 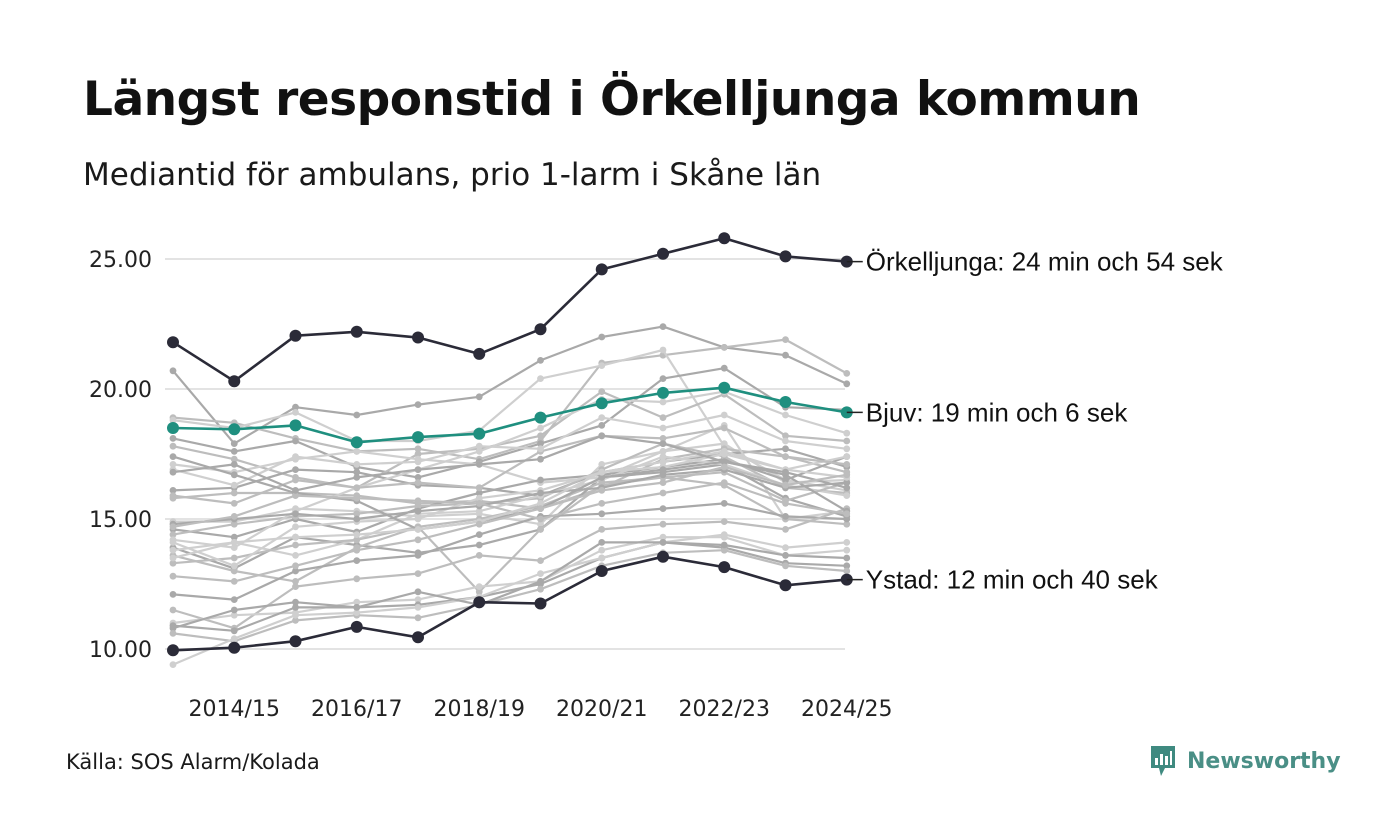 I want to click on x-tick-label: 2024/25, so click(x=846, y=709).